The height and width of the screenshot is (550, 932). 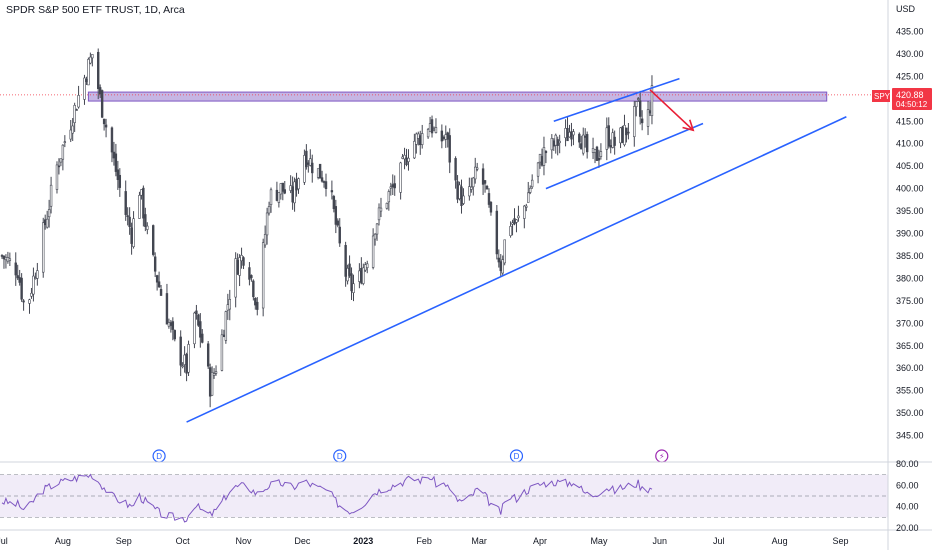 What do you see at coordinates (910, 301) in the screenshot?
I see `y-tick-label: 375.00` at bounding box center [910, 301].